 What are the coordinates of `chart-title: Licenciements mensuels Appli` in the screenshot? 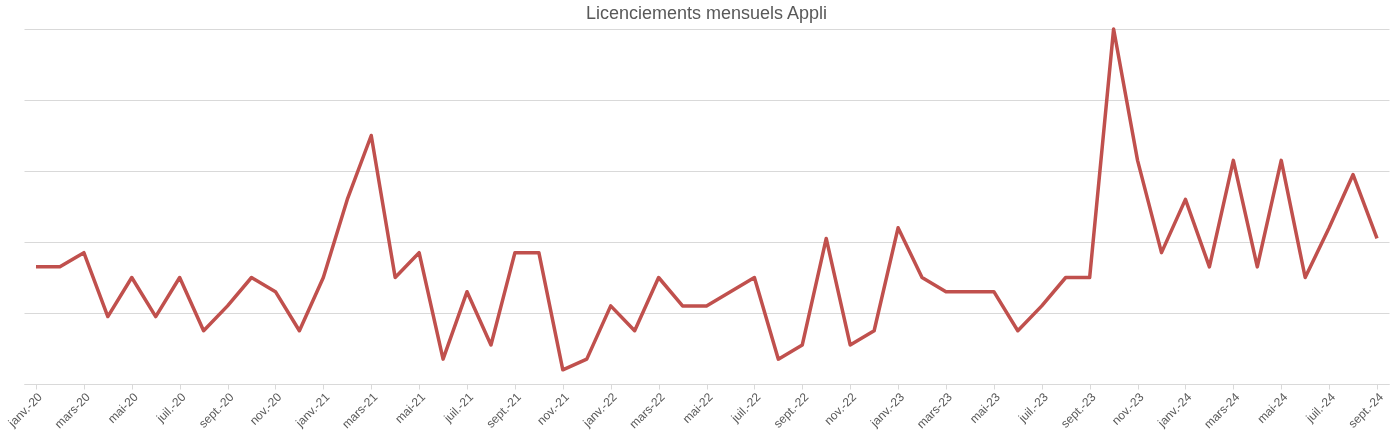 It's located at (706, 13).